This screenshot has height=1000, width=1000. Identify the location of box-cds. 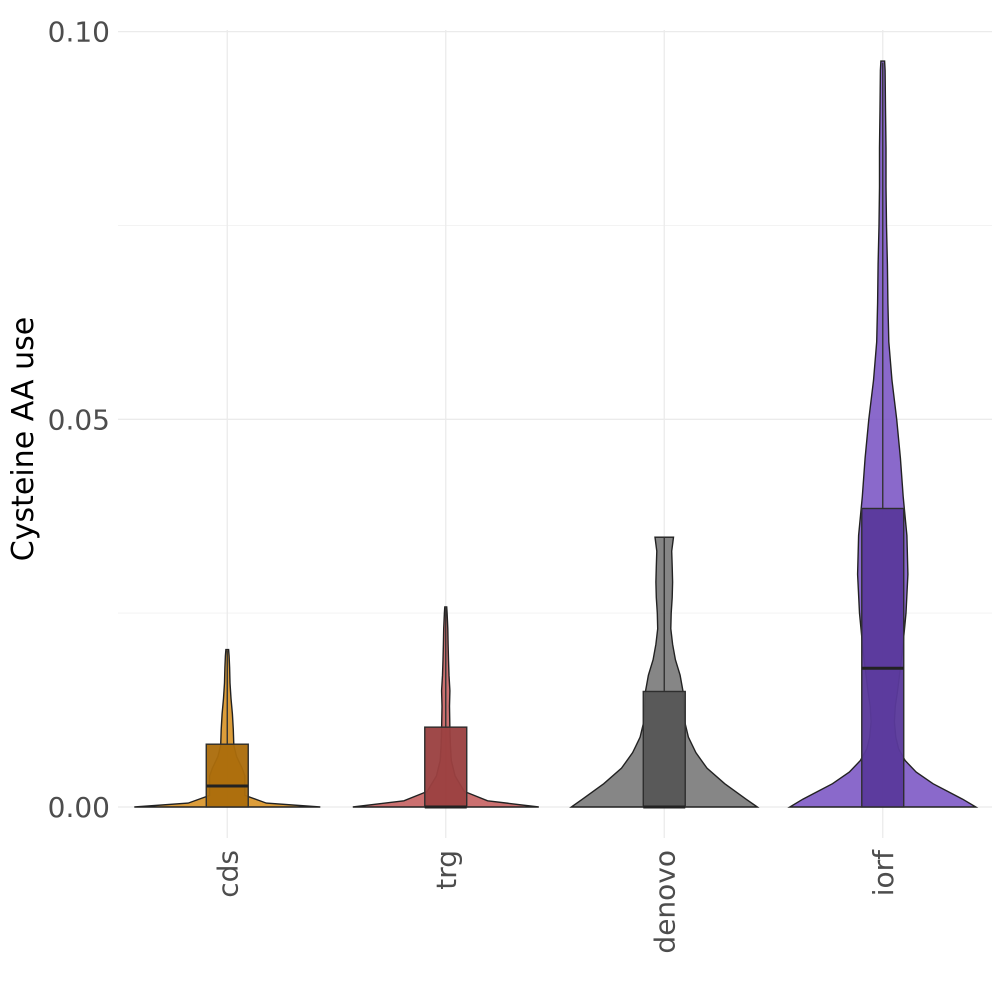
(227, 775).